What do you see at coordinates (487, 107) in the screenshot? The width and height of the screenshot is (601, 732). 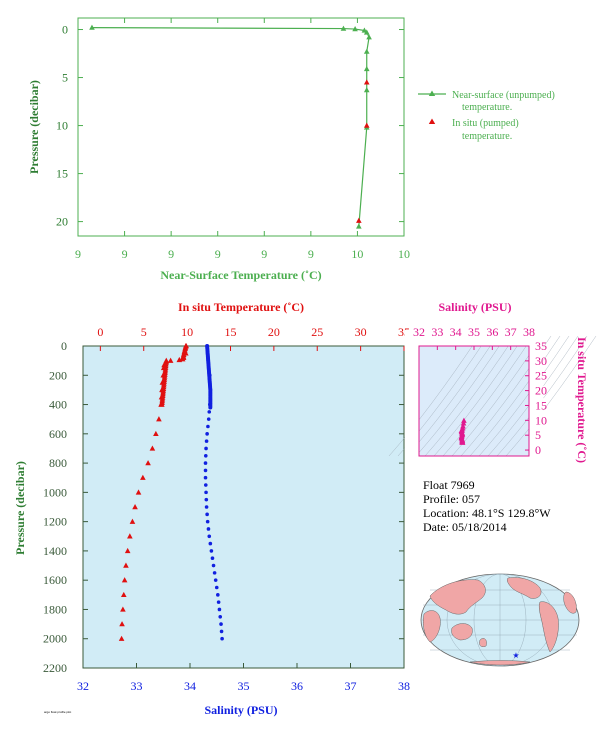 I see `legend-unpumped-label-2: temperature.` at bounding box center [487, 107].